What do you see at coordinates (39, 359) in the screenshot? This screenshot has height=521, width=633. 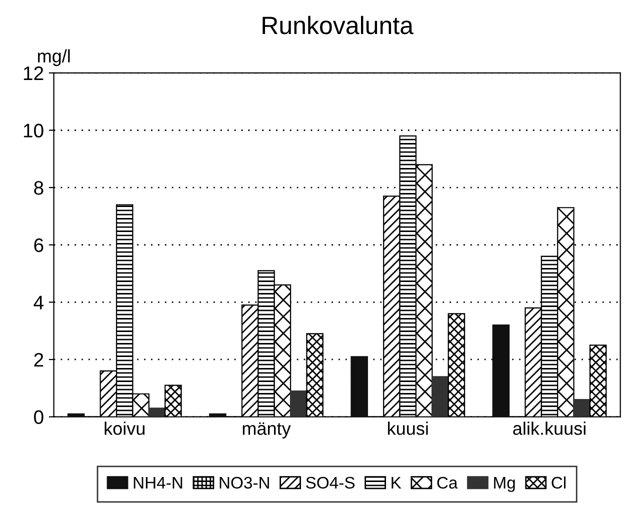 I see `y-tick-label: 2` at bounding box center [39, 359].